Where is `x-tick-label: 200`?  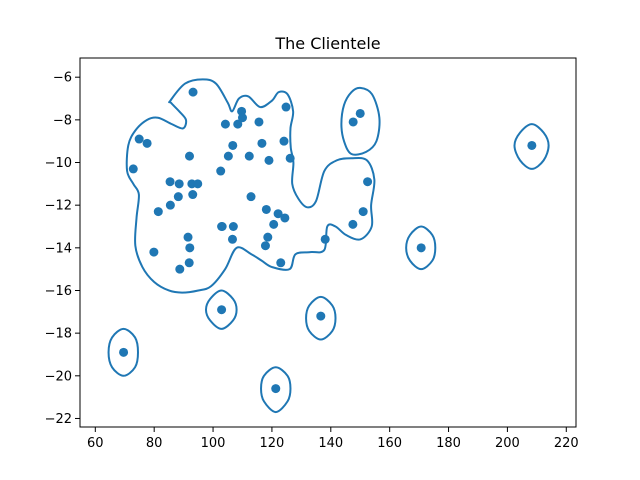 x-tick-label: 200 is located at coordinates (507, 443).